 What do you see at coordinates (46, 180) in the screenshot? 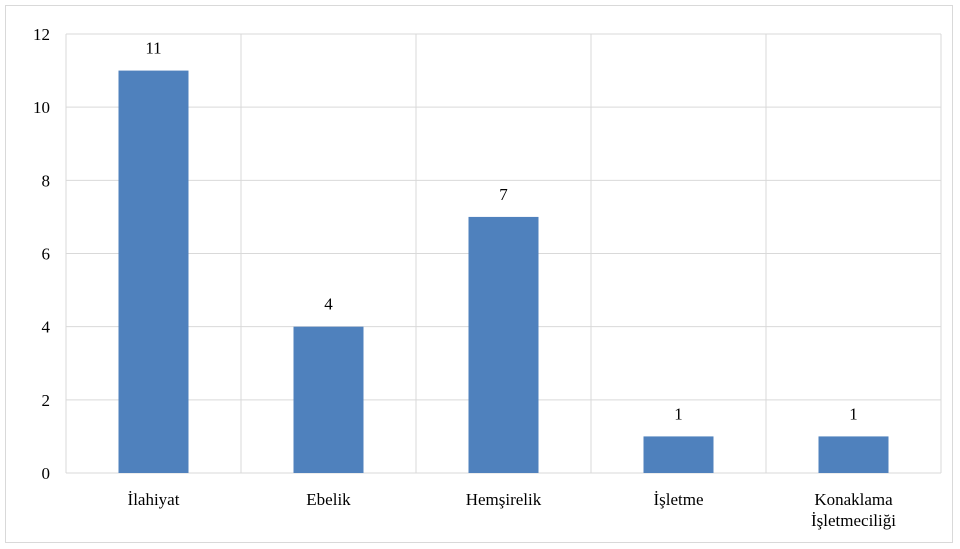
I see `y-tick-label: 8` at bounding box center [46, 180].